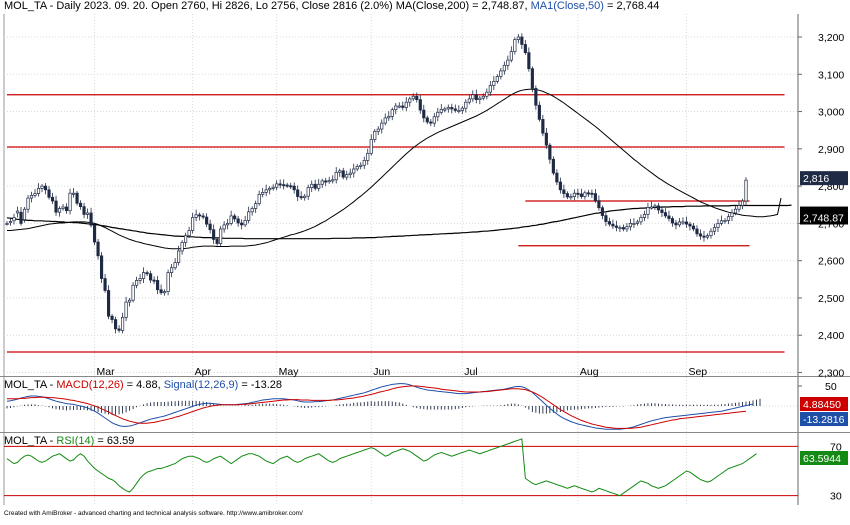 The image size is (850, 525). What do you see at coordinates (824, 404) in the screenshot?
I see `macd-value-tag-bg` at bounding box center [824, 404].